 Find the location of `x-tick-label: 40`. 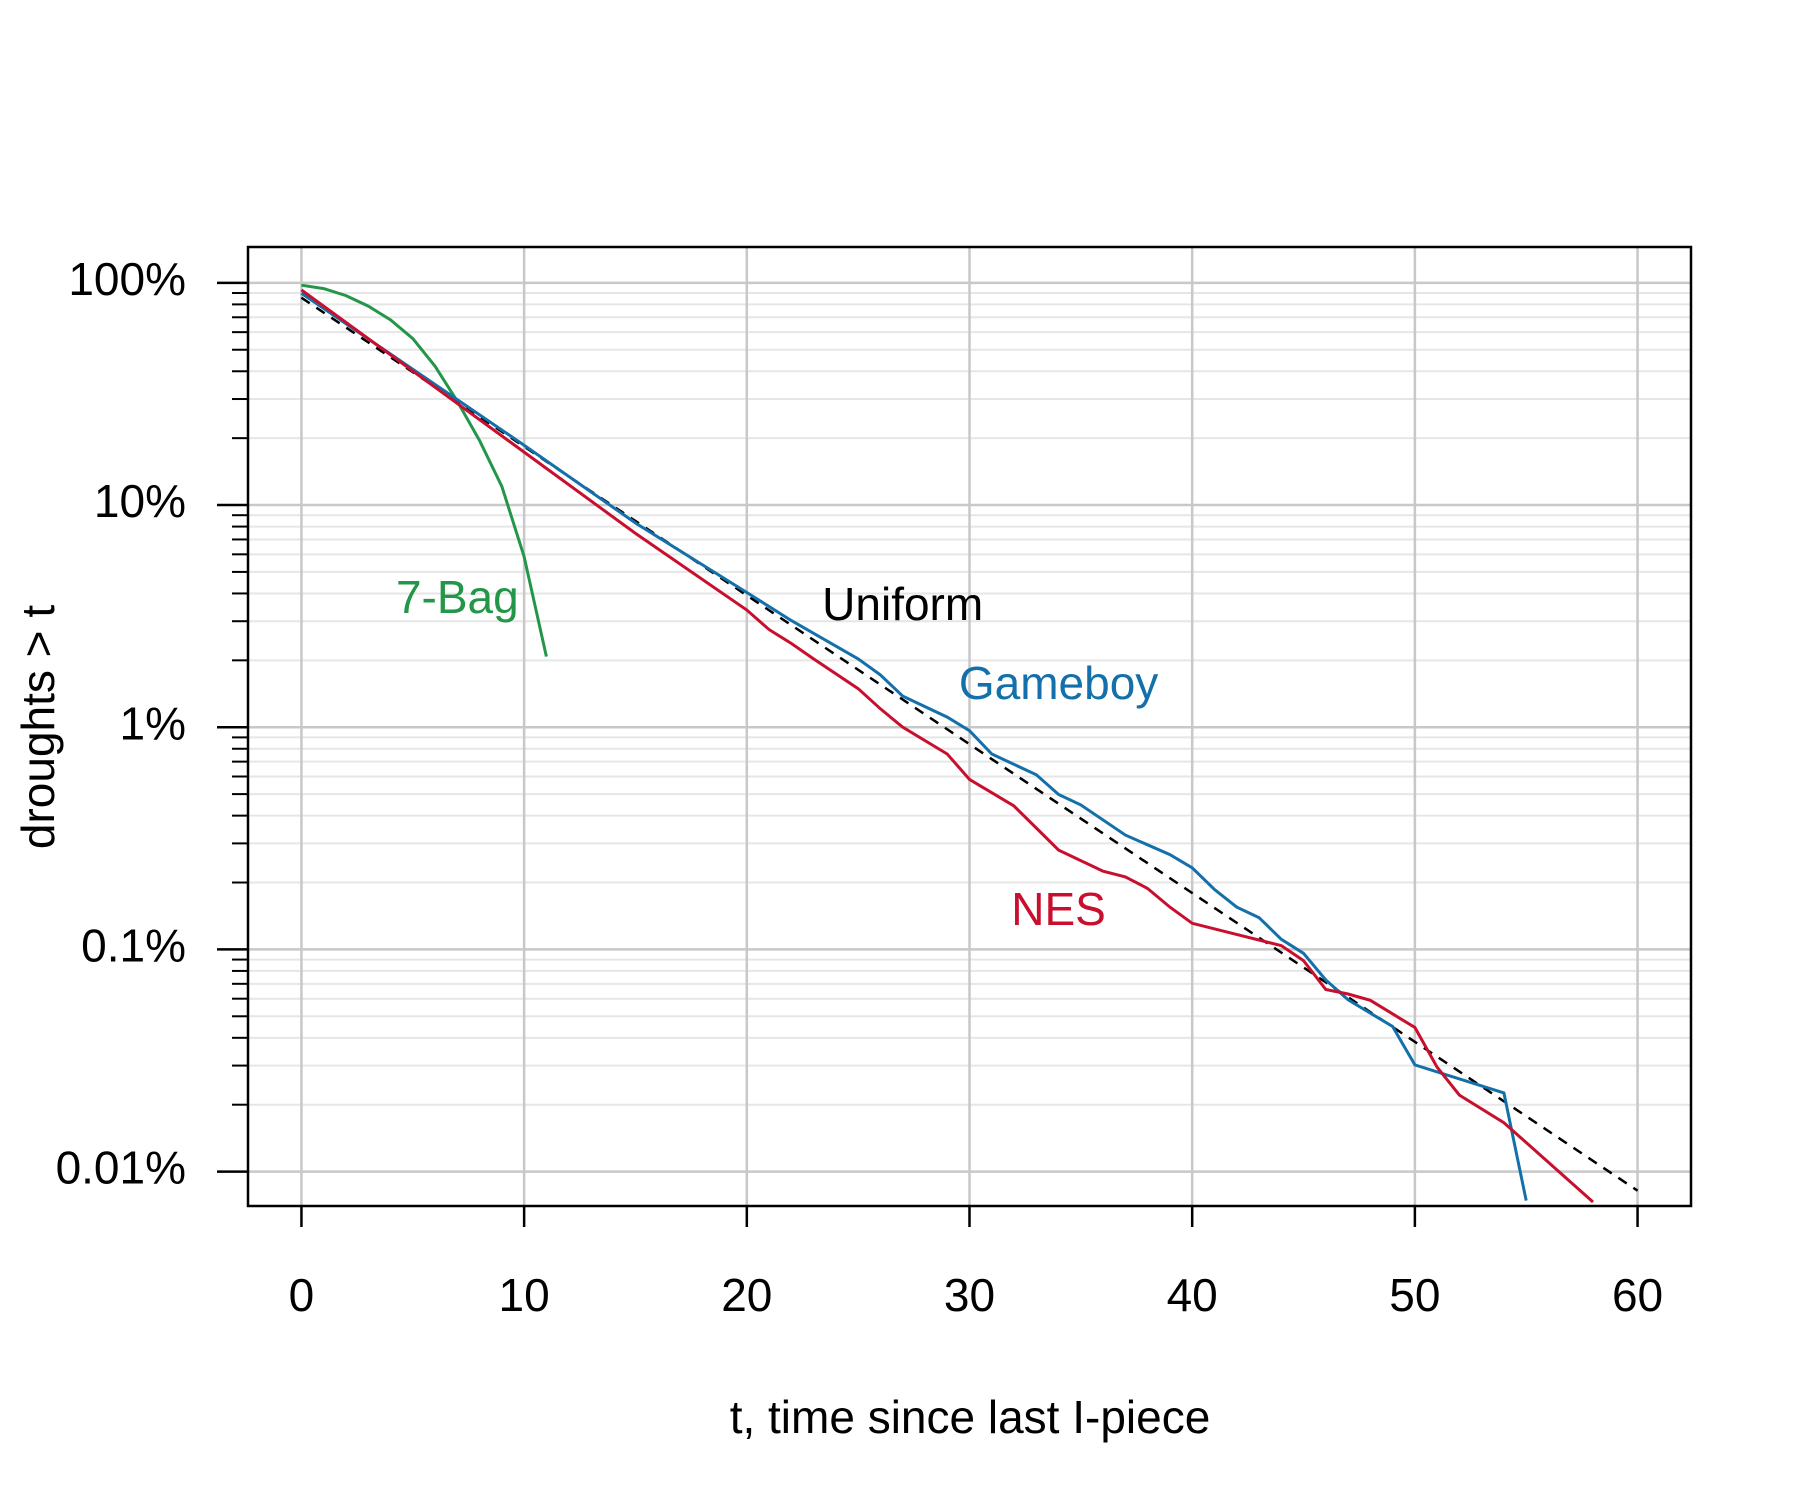

x-tick-label: 40 is located at coordinates (1192, 1295).